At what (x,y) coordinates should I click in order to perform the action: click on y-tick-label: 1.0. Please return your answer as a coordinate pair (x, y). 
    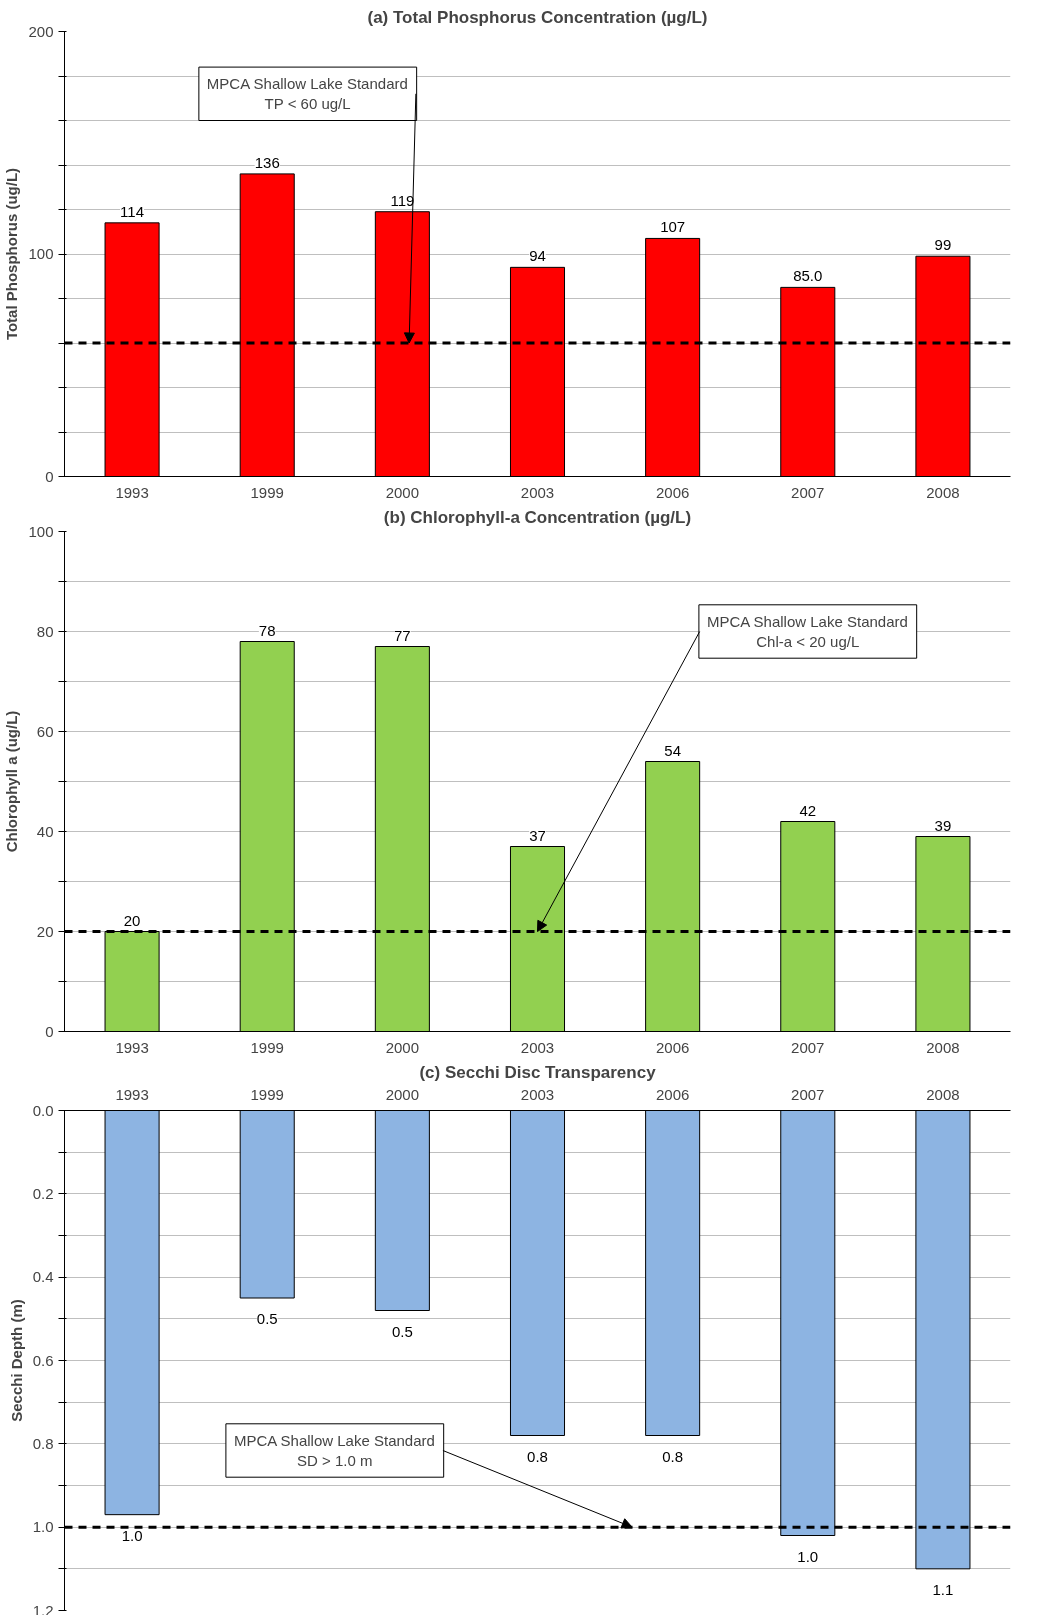
    Looking at the image, I should click on (43, 1527).